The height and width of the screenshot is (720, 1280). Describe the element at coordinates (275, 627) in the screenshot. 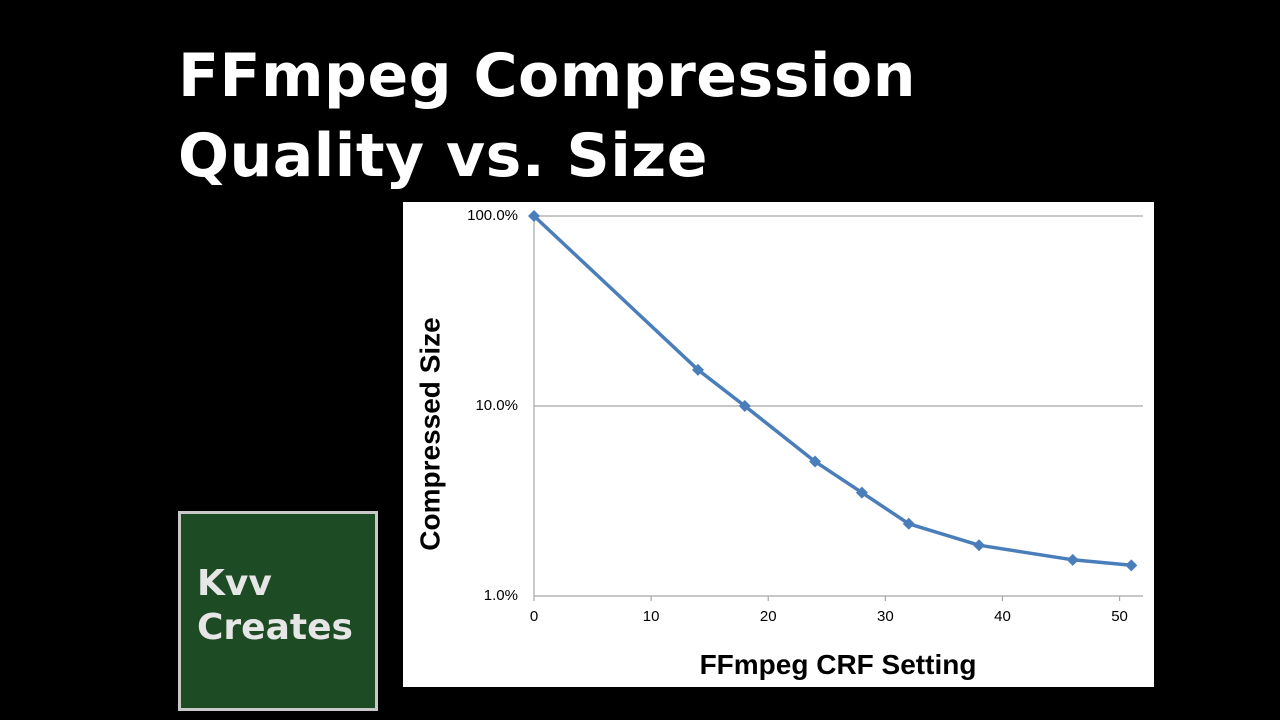

I see `logo-line-2: Creates` at that location.